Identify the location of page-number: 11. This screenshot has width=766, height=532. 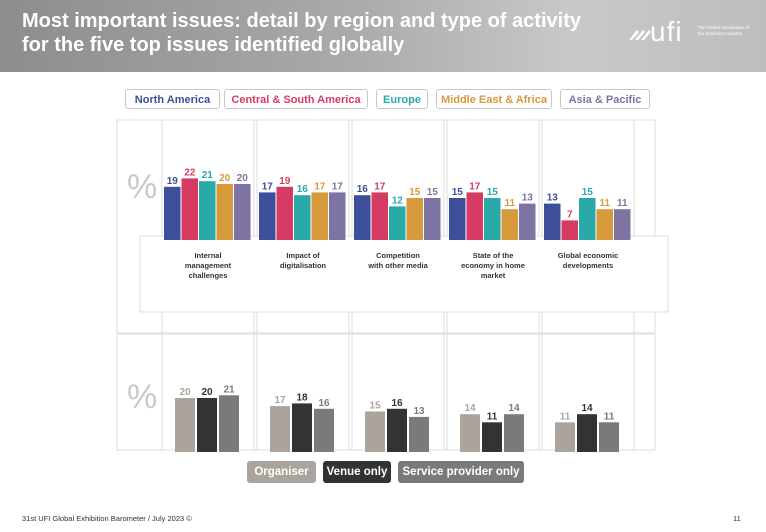
(737, 518).